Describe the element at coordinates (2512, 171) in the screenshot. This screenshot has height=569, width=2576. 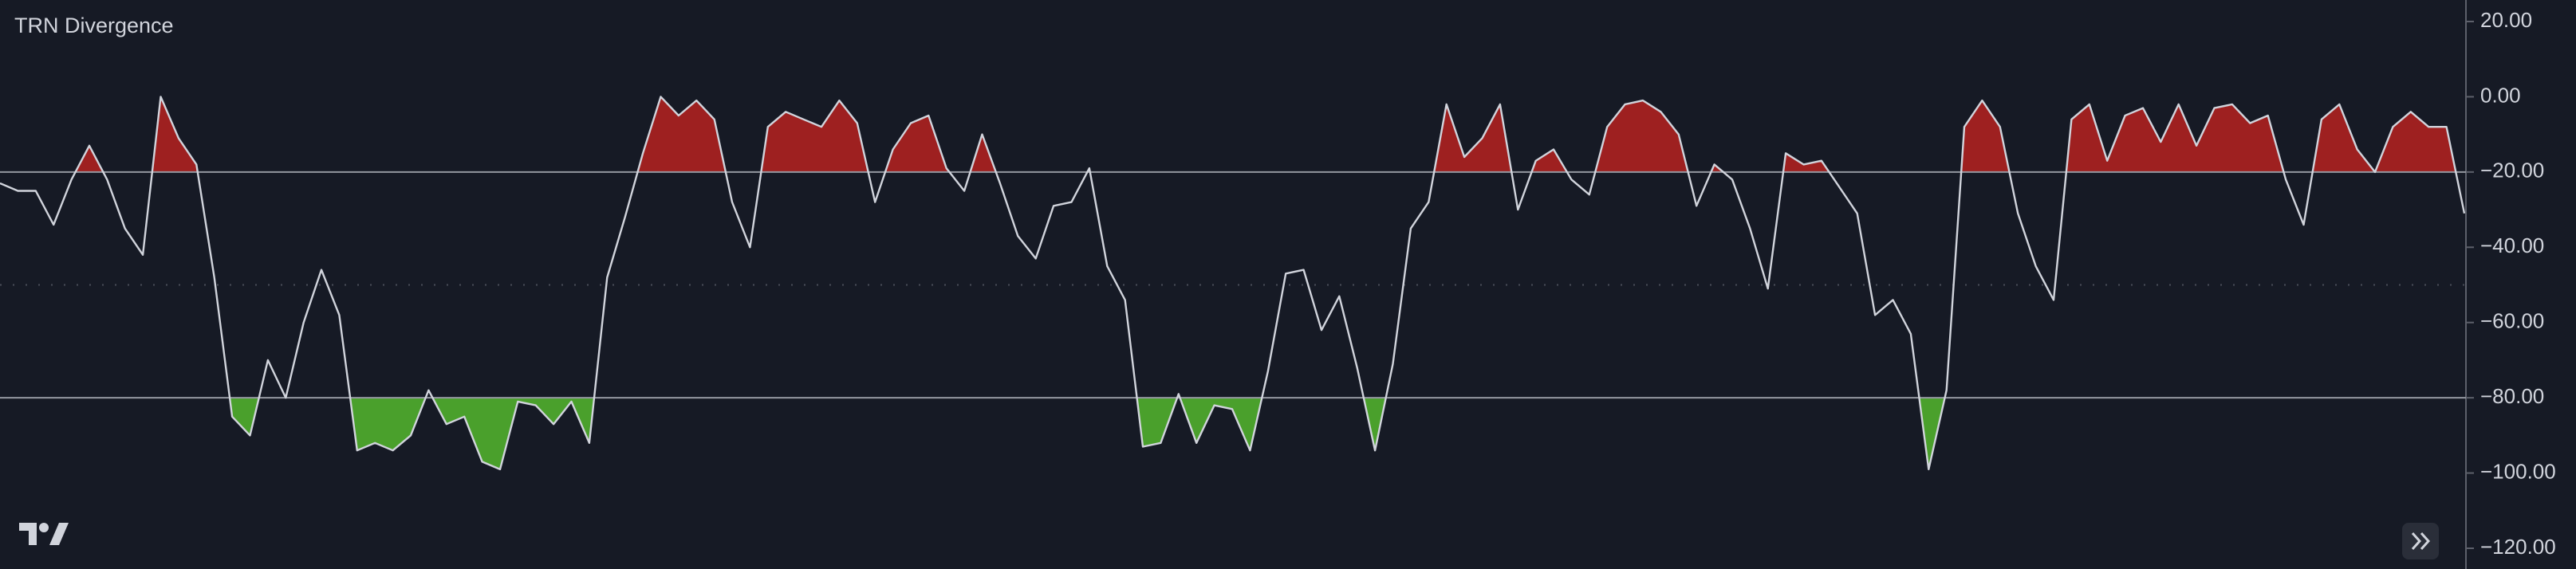
I see `y-tick-label: −20.00` at that location.